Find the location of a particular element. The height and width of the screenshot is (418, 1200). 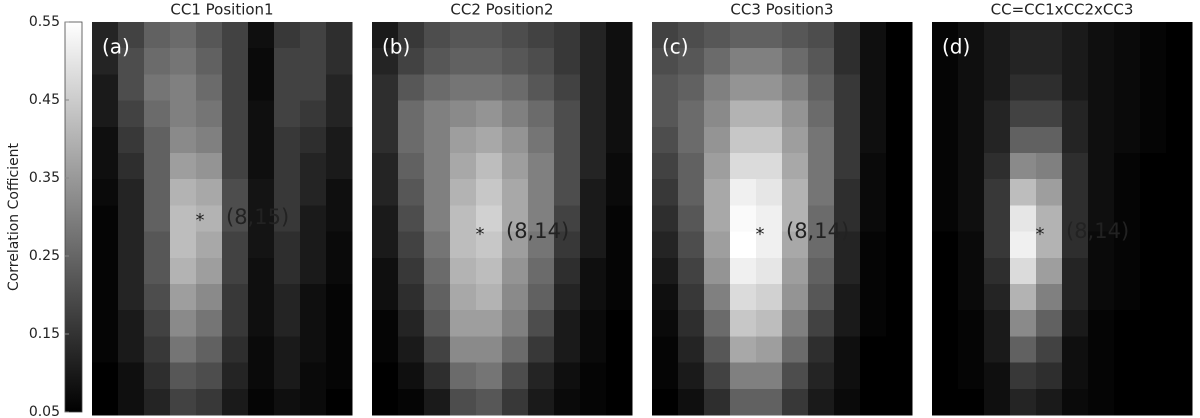

y-tick-label: 0.25 is located at coordinates (44, 256).